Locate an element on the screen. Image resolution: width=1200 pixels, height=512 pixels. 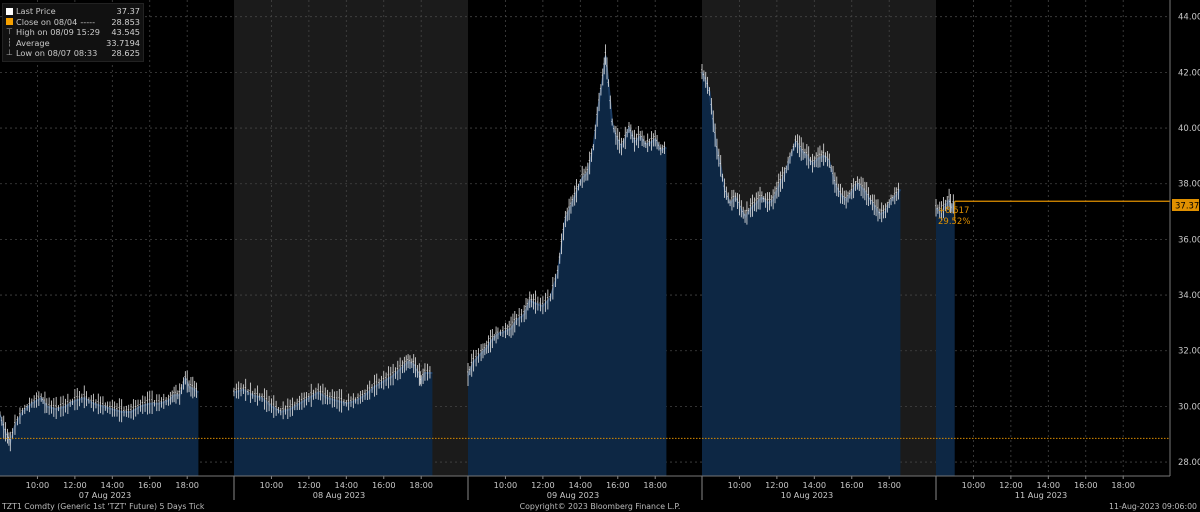
day-label: 07 Aug 2023 is located at coordinates (105, 495).